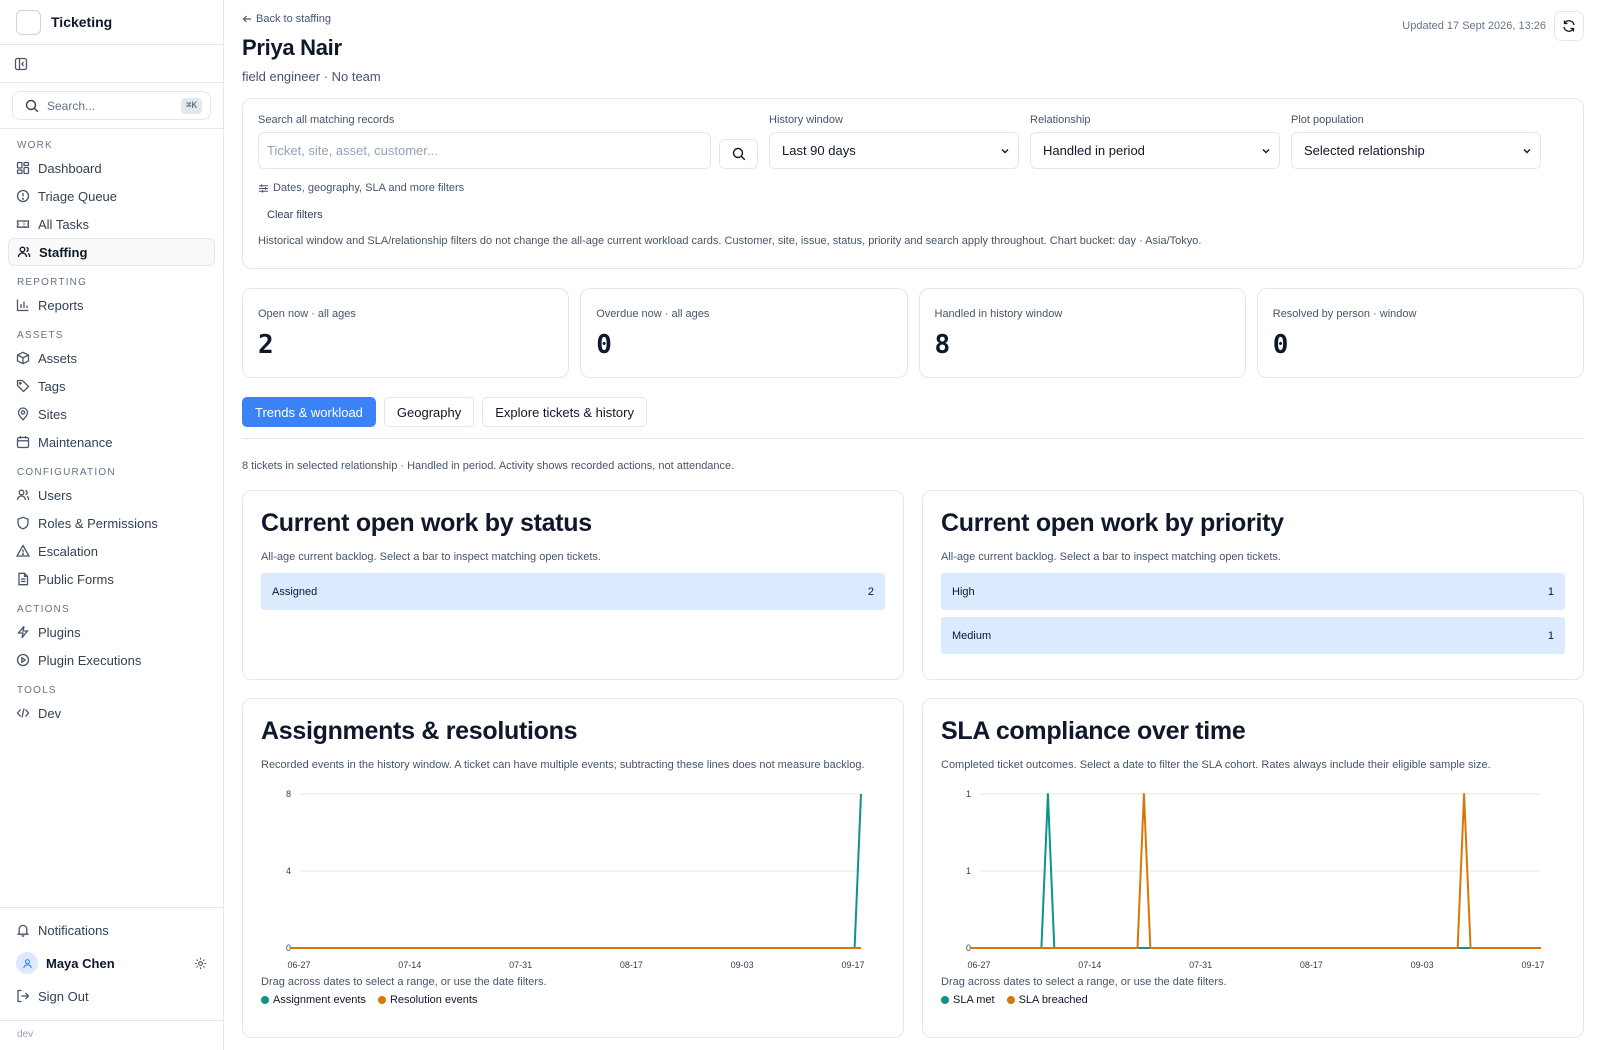 The height and width of the screenshot is (1050, 1600). I want to click on sidebar-item-roles-permissions: Roles & Permissions, so click(111, 523).